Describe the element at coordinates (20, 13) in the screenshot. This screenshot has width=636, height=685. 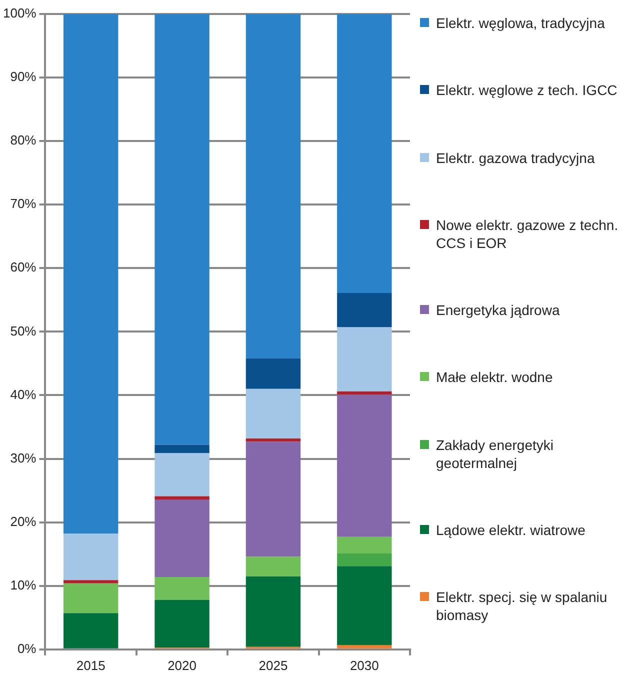
I see `y-tick-label: 100%` at that location.